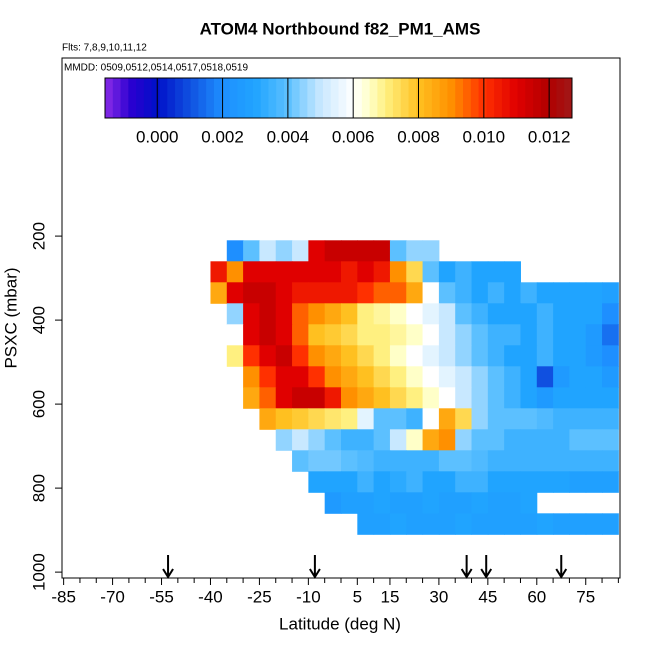 The image size is (650, 650). Describe the element at coordinates (259, 596) in the screenshot. I see `x-tick-label: -25` at that location.